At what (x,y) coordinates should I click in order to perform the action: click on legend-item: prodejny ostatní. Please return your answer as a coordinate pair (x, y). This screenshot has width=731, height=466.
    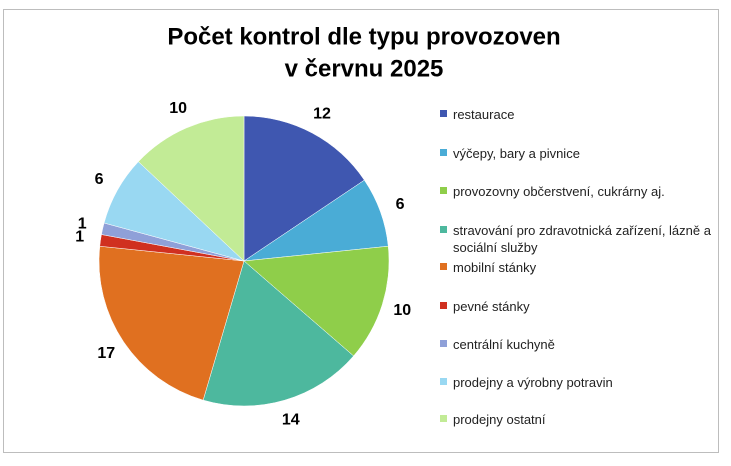
    Looking at the image, I should click on (585, 419).